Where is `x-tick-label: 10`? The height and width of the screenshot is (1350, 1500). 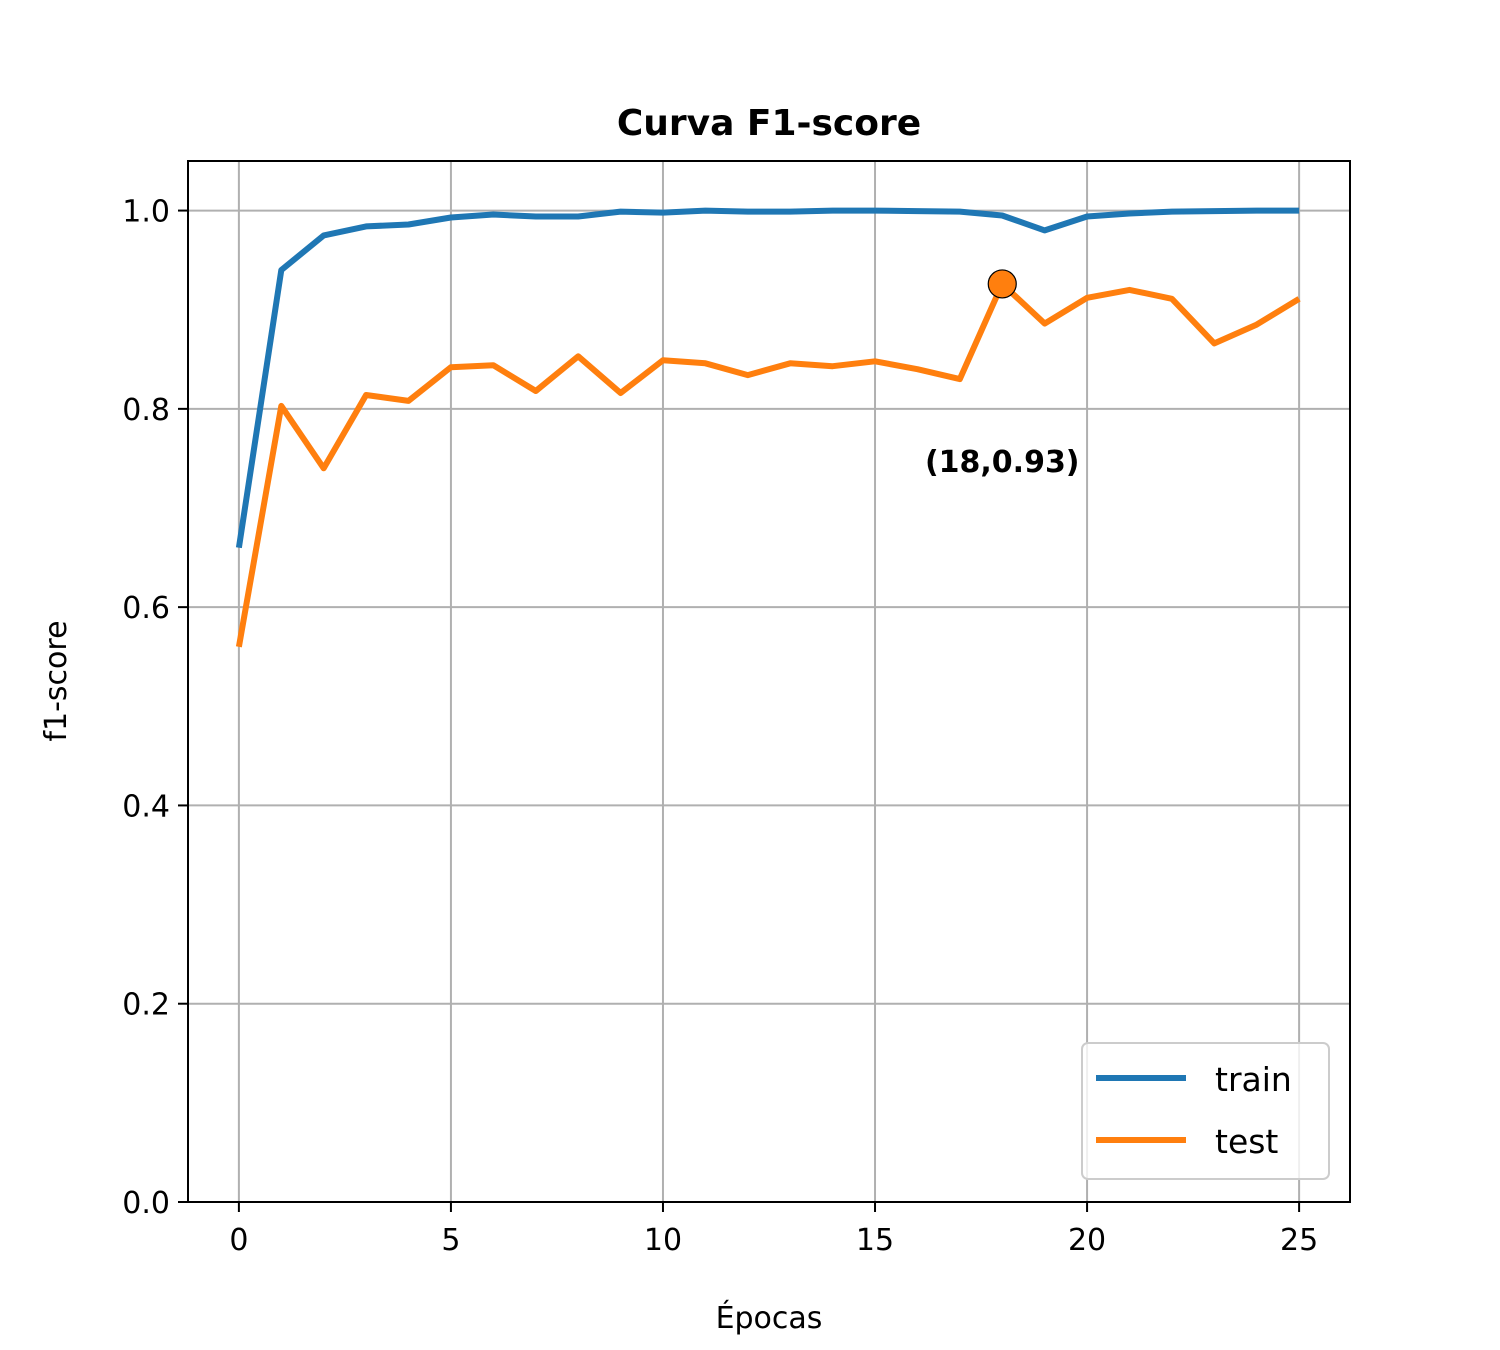 x-tick-label: 10 is located at coordinates (663, 1240).